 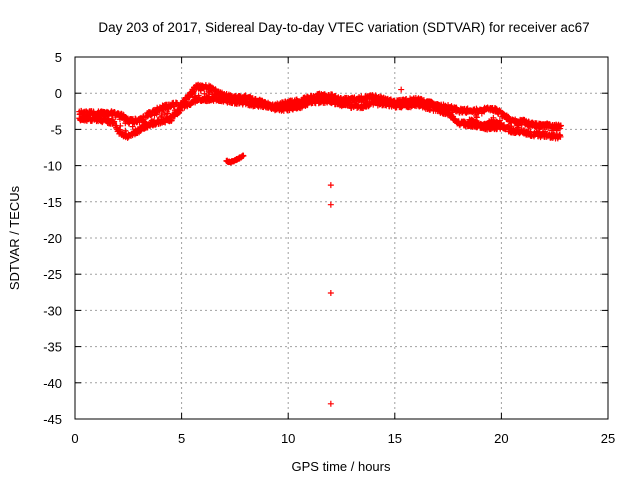 I want to click on y-tick-label: -40, so click(x=52, y=383).